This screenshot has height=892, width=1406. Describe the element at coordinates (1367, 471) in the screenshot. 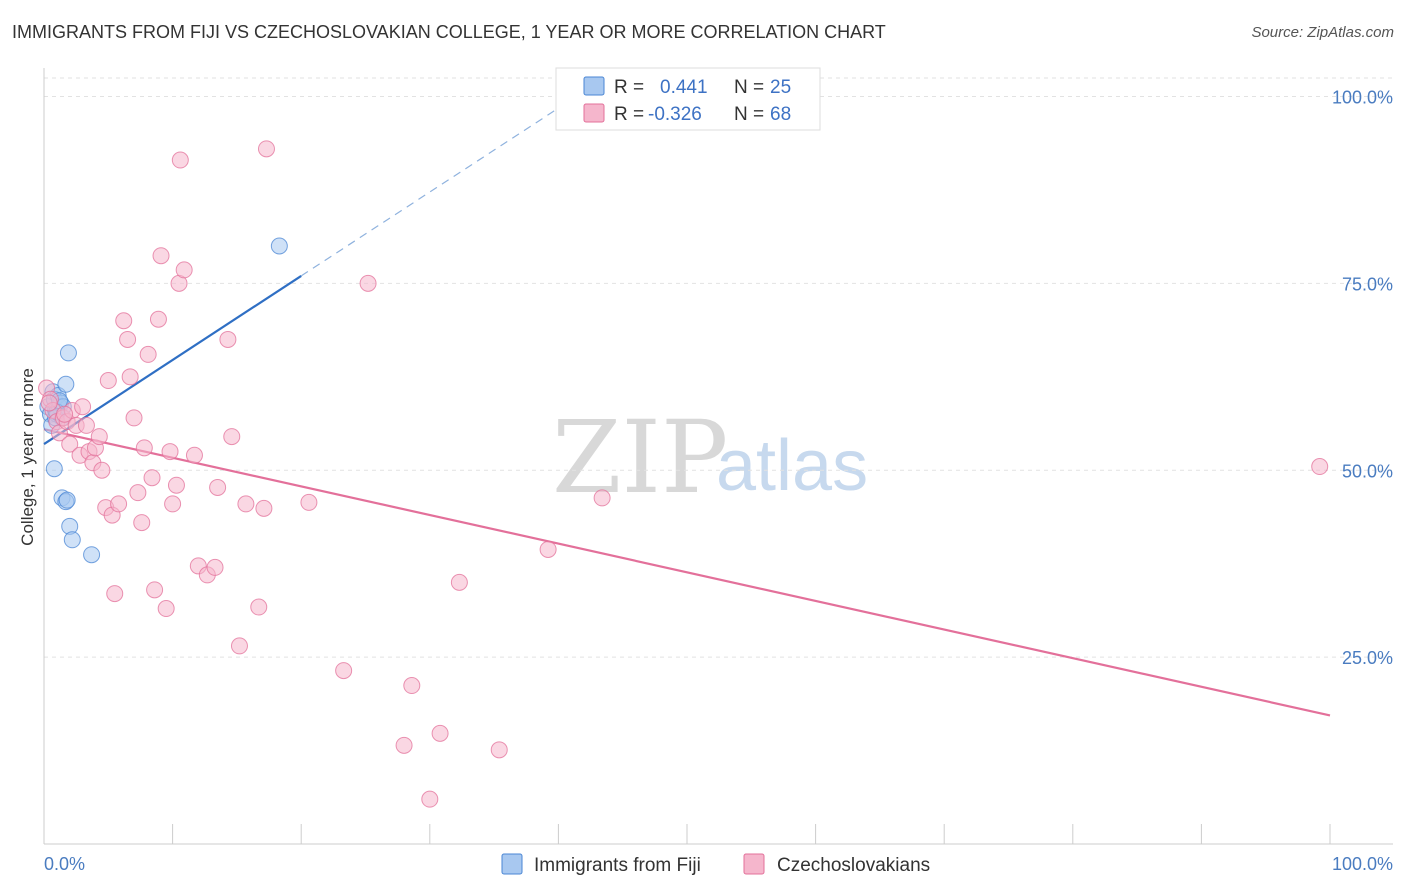

I see `y-tick-label-50: 50.0%` at that location.